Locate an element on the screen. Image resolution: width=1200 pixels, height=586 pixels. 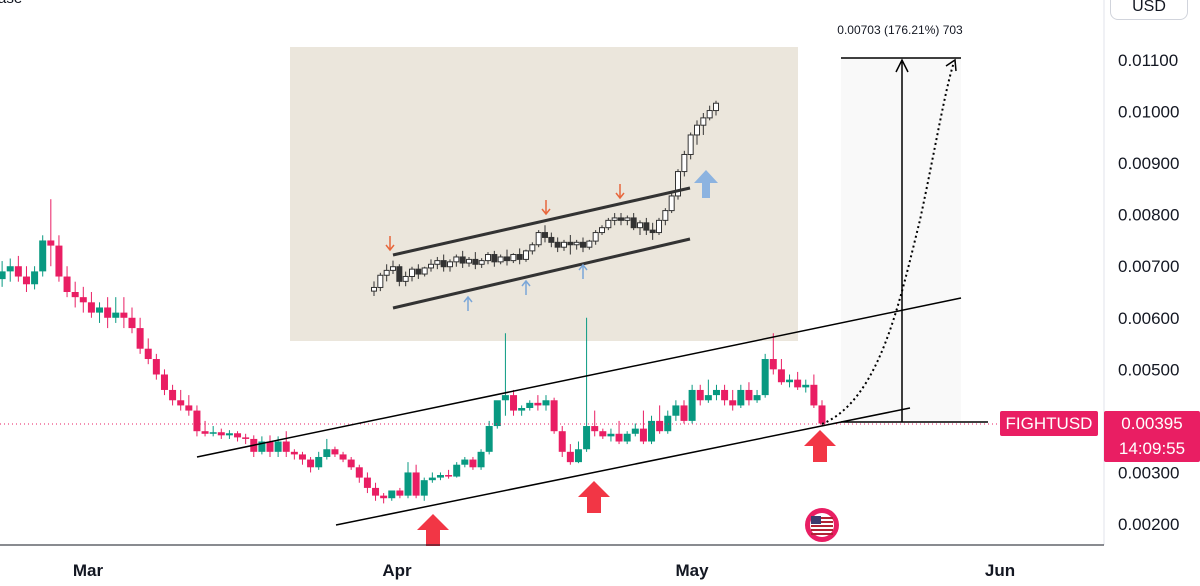
channel-lower-line is located at coordinates (623, 466).